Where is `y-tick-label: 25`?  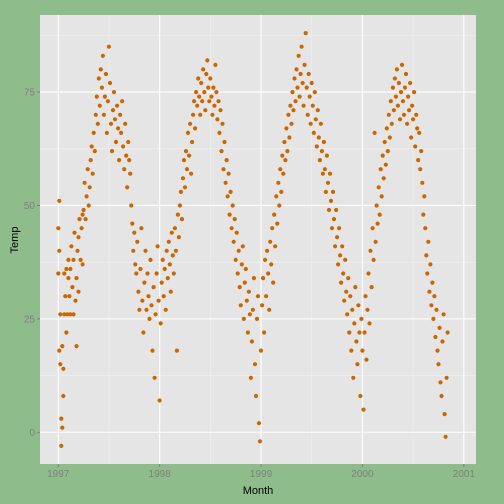
y-tick-label: 25 is located at coordinates (30, 319).